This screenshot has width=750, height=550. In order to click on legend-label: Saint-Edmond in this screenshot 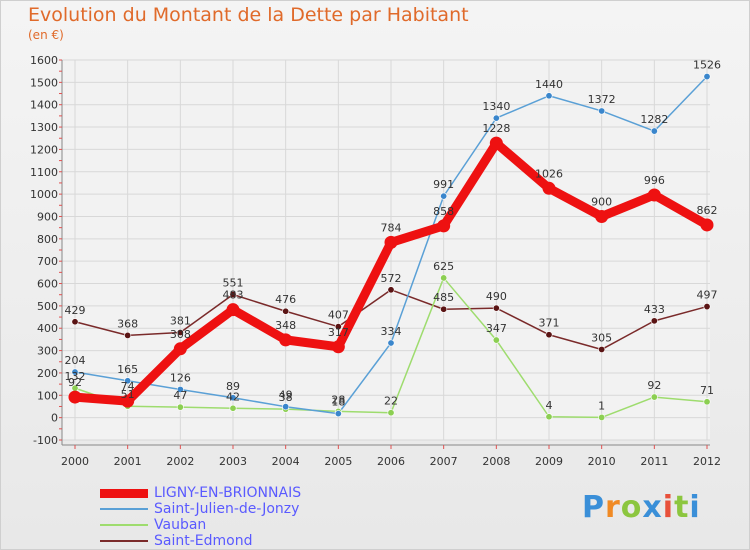, I will do `click(203, 541)`.